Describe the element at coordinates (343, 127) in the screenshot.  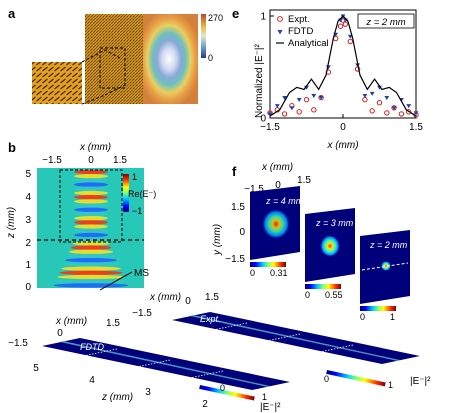
I see `panel-e-x-tick-label: 0` at that location.